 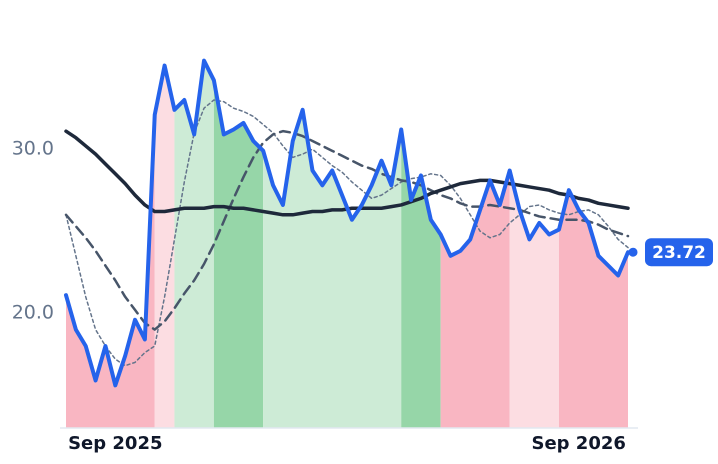 What do you see at coordinates (578, 443) in the screenshot?
I see `x-tick-label: Sep 2026` at bounding box center [578, 443].